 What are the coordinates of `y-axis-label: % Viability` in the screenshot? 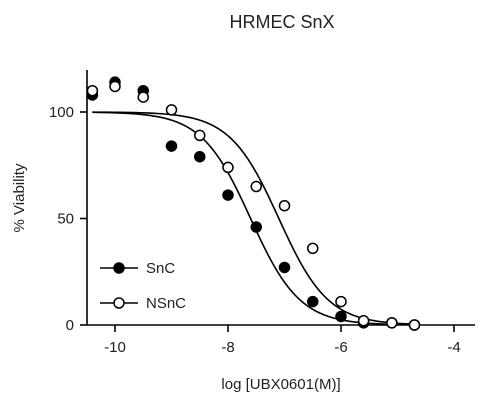 It's located at (19, 197).